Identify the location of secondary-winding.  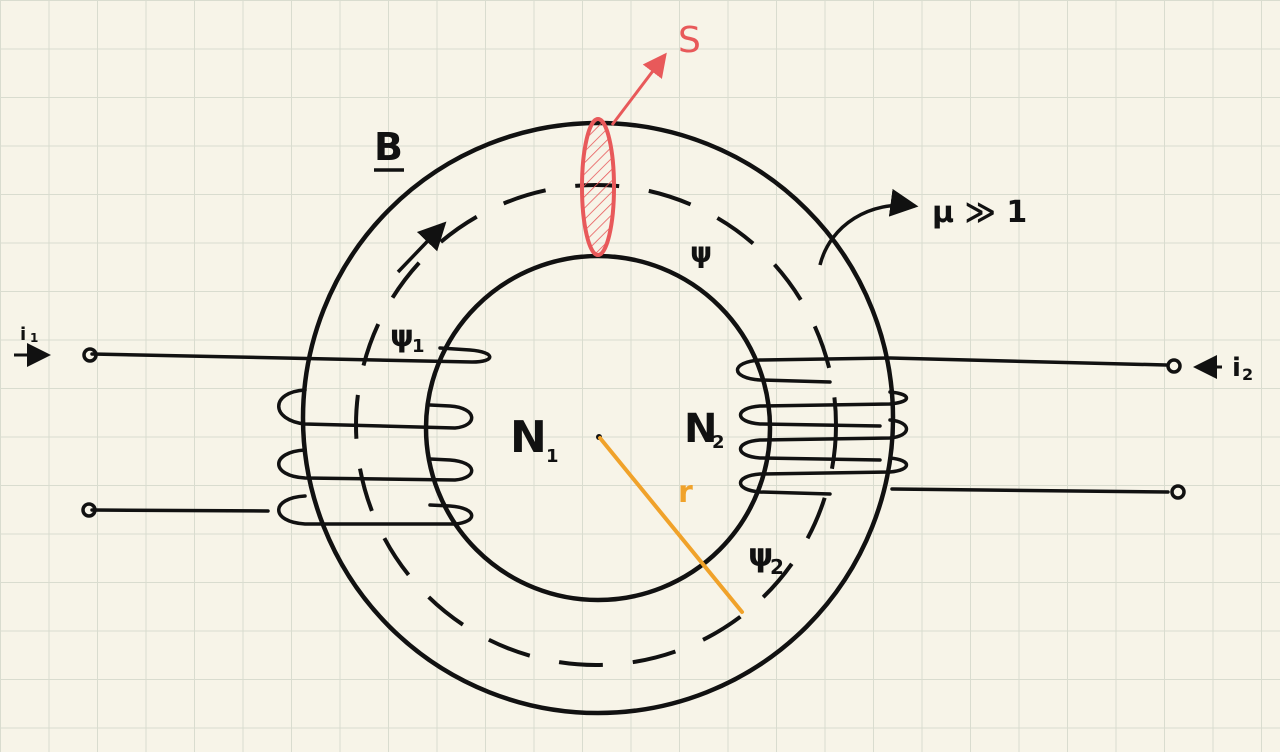
(953, 426).